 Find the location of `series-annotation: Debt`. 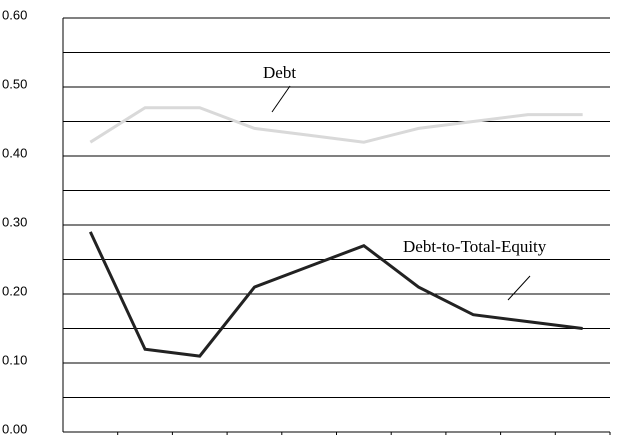

series-annotation: Debt is located at coordinates (279, 72).